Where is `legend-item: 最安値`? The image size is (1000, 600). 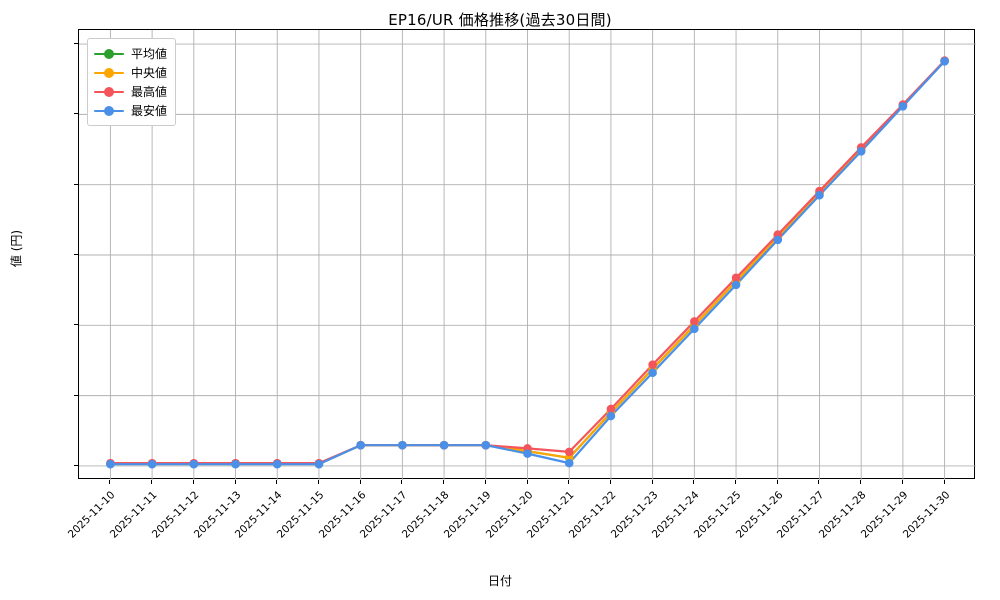
legend-item: 最安値 is located at coordinates (130, 110).